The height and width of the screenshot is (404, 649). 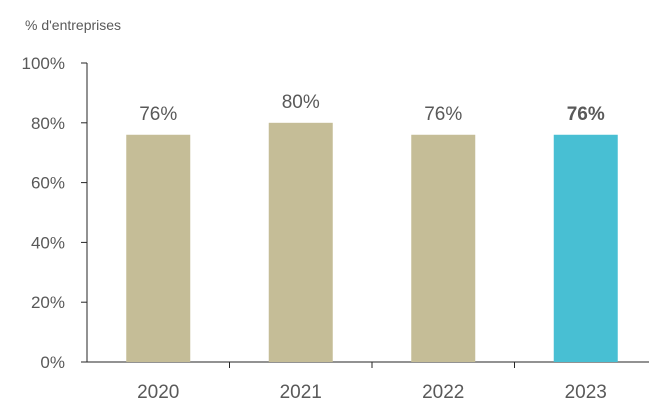 I want to click on y-tick-label: 80%, so click(x=48, y=123).